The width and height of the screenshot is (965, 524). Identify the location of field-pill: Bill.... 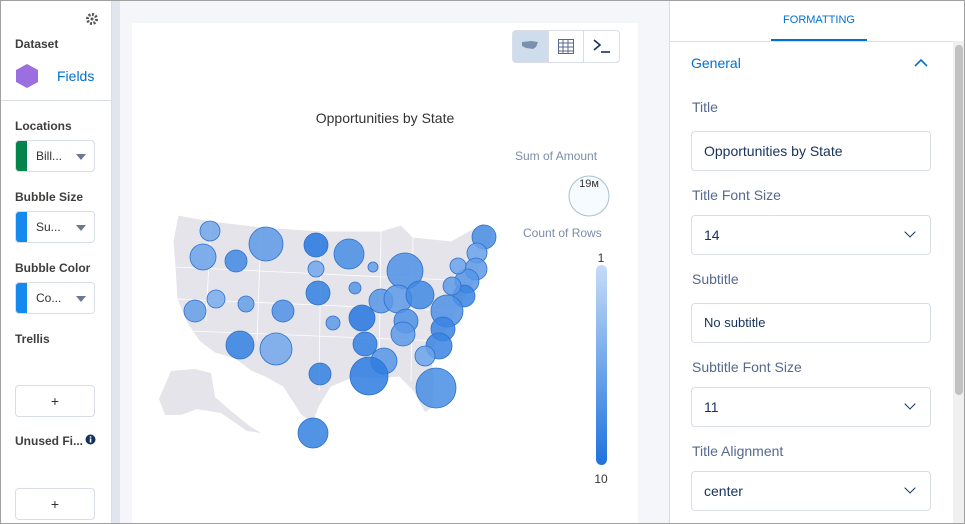
(55, 156).